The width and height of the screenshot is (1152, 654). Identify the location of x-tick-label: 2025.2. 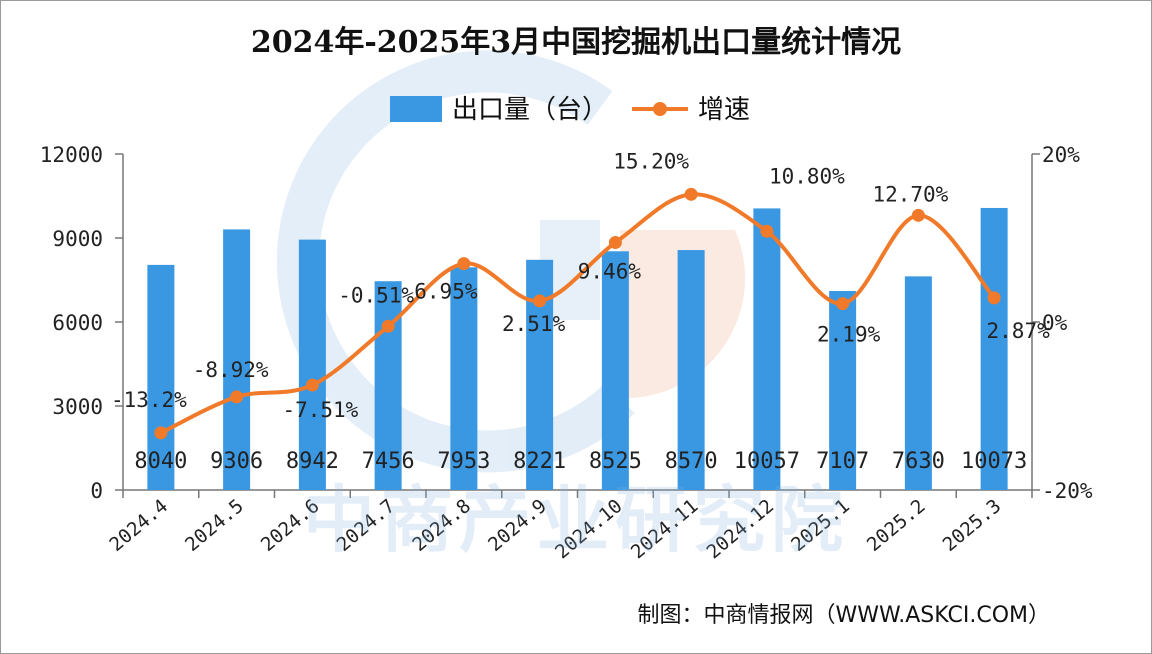
(896, 525).